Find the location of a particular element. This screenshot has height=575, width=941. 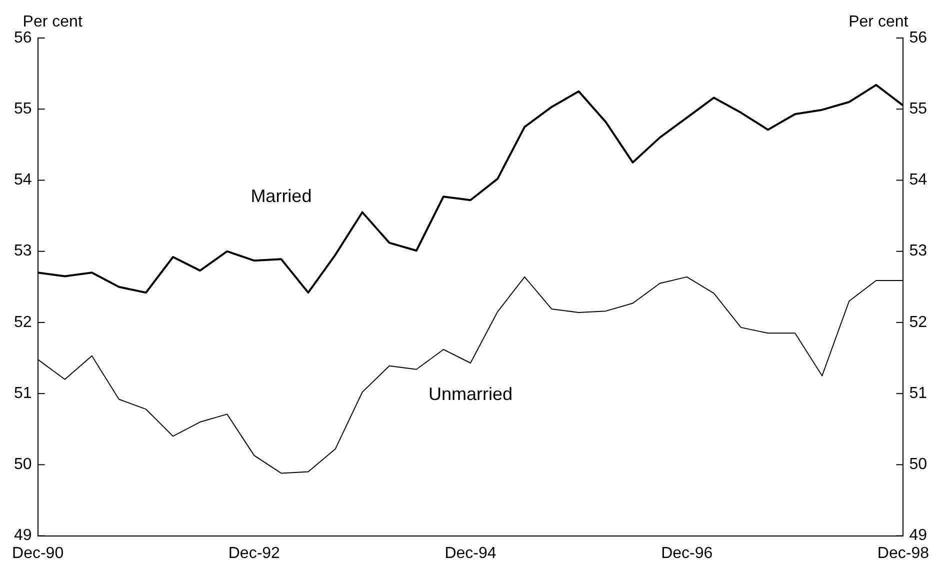

x-tick-label: Dec-90 is located at coordinates (38, 553).